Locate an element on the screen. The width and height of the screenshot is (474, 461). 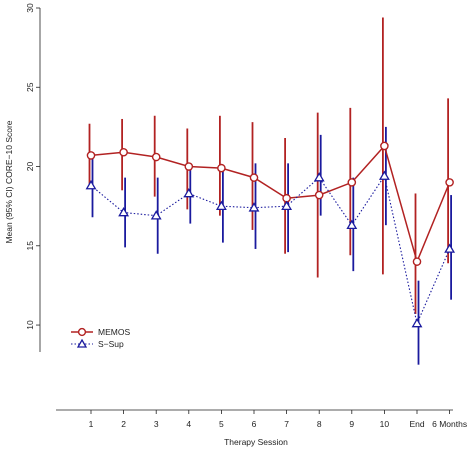
x-tick-label: 6 Months is located at coordinates (449, 424).